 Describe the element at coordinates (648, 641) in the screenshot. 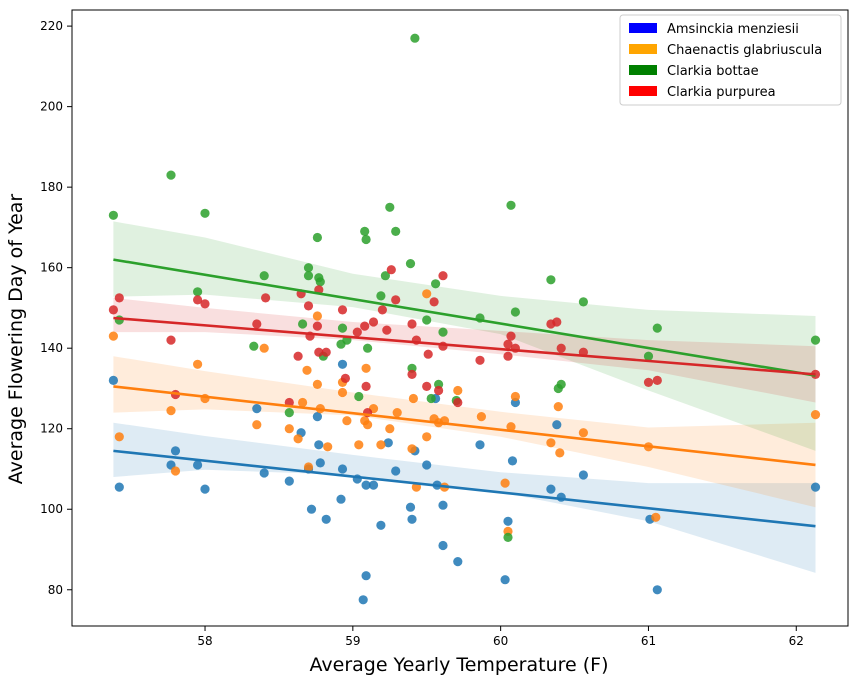

I see `x-tick-label: 61` at that location.